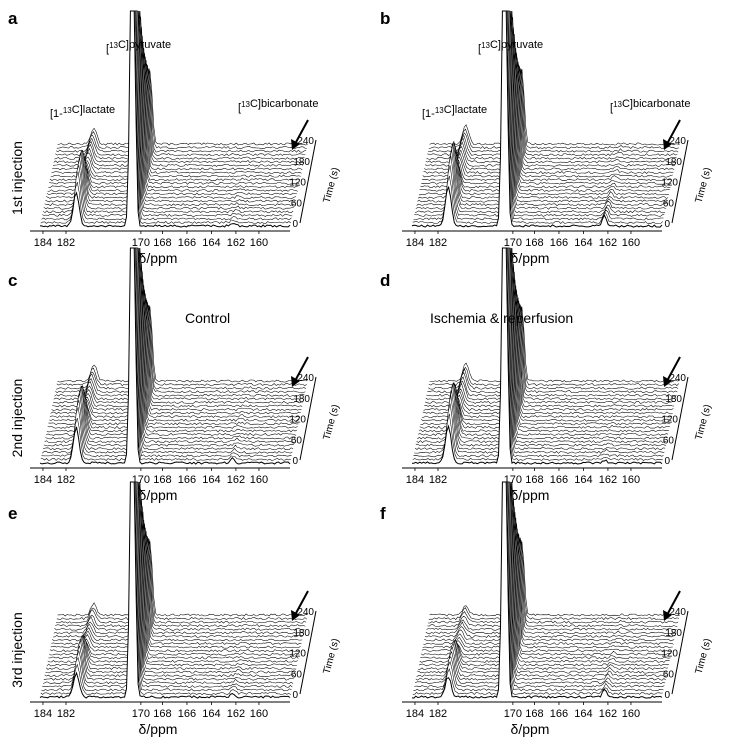  What do you see at coordinates (295, 224) in the screenshot?
I see `time-tick-label: 0` at bounding box center [295, 224].